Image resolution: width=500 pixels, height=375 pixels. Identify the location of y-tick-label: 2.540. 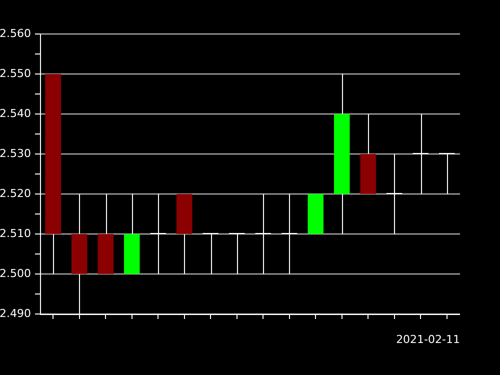
(15, 113).